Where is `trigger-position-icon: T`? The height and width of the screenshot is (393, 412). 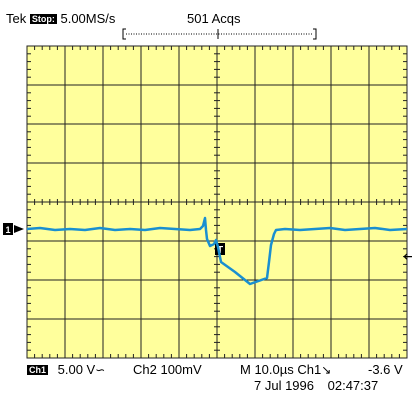
trigger-position-icon: T is located at coordinates (220, 249).